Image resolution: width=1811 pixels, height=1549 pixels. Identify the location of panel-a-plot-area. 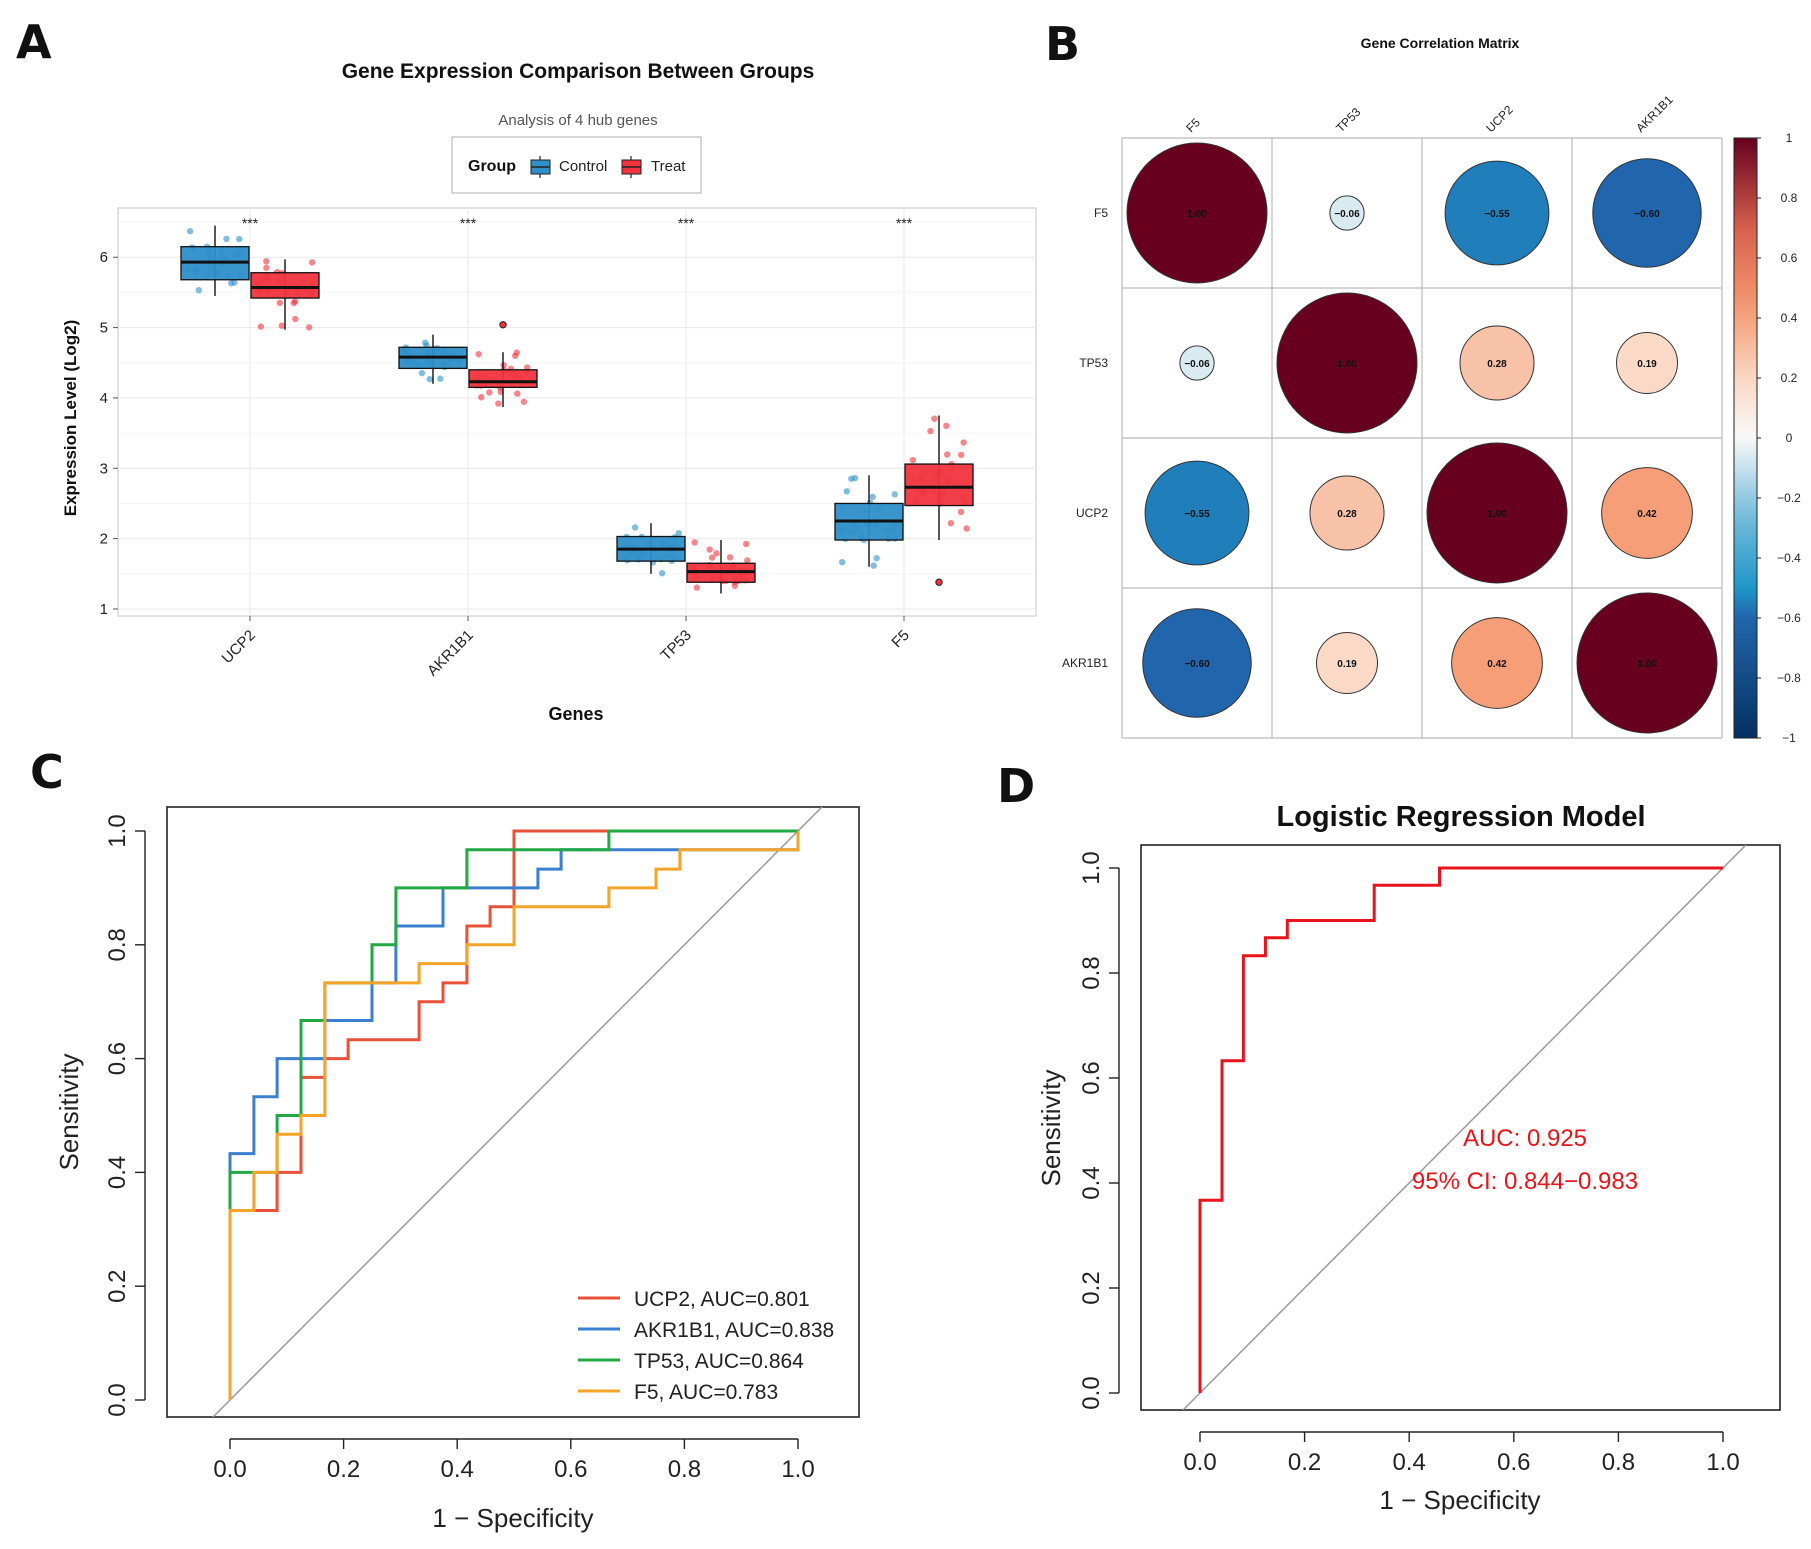
(577, 412).